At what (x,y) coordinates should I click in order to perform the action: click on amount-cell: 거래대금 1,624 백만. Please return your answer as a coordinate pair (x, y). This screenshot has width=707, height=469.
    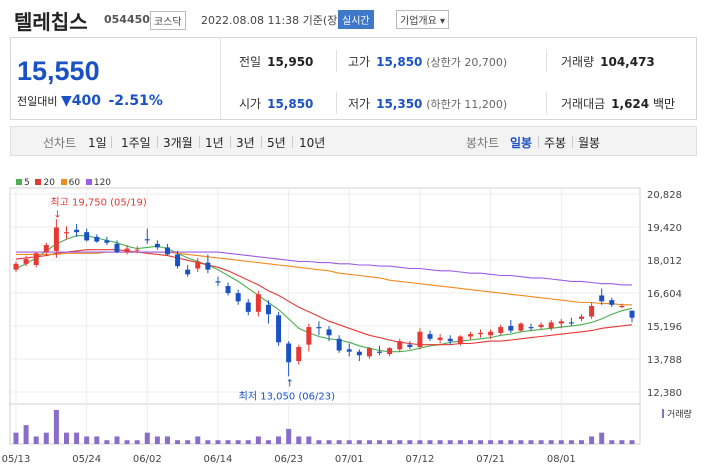
    Looking at the image, I should click on (618, 103).